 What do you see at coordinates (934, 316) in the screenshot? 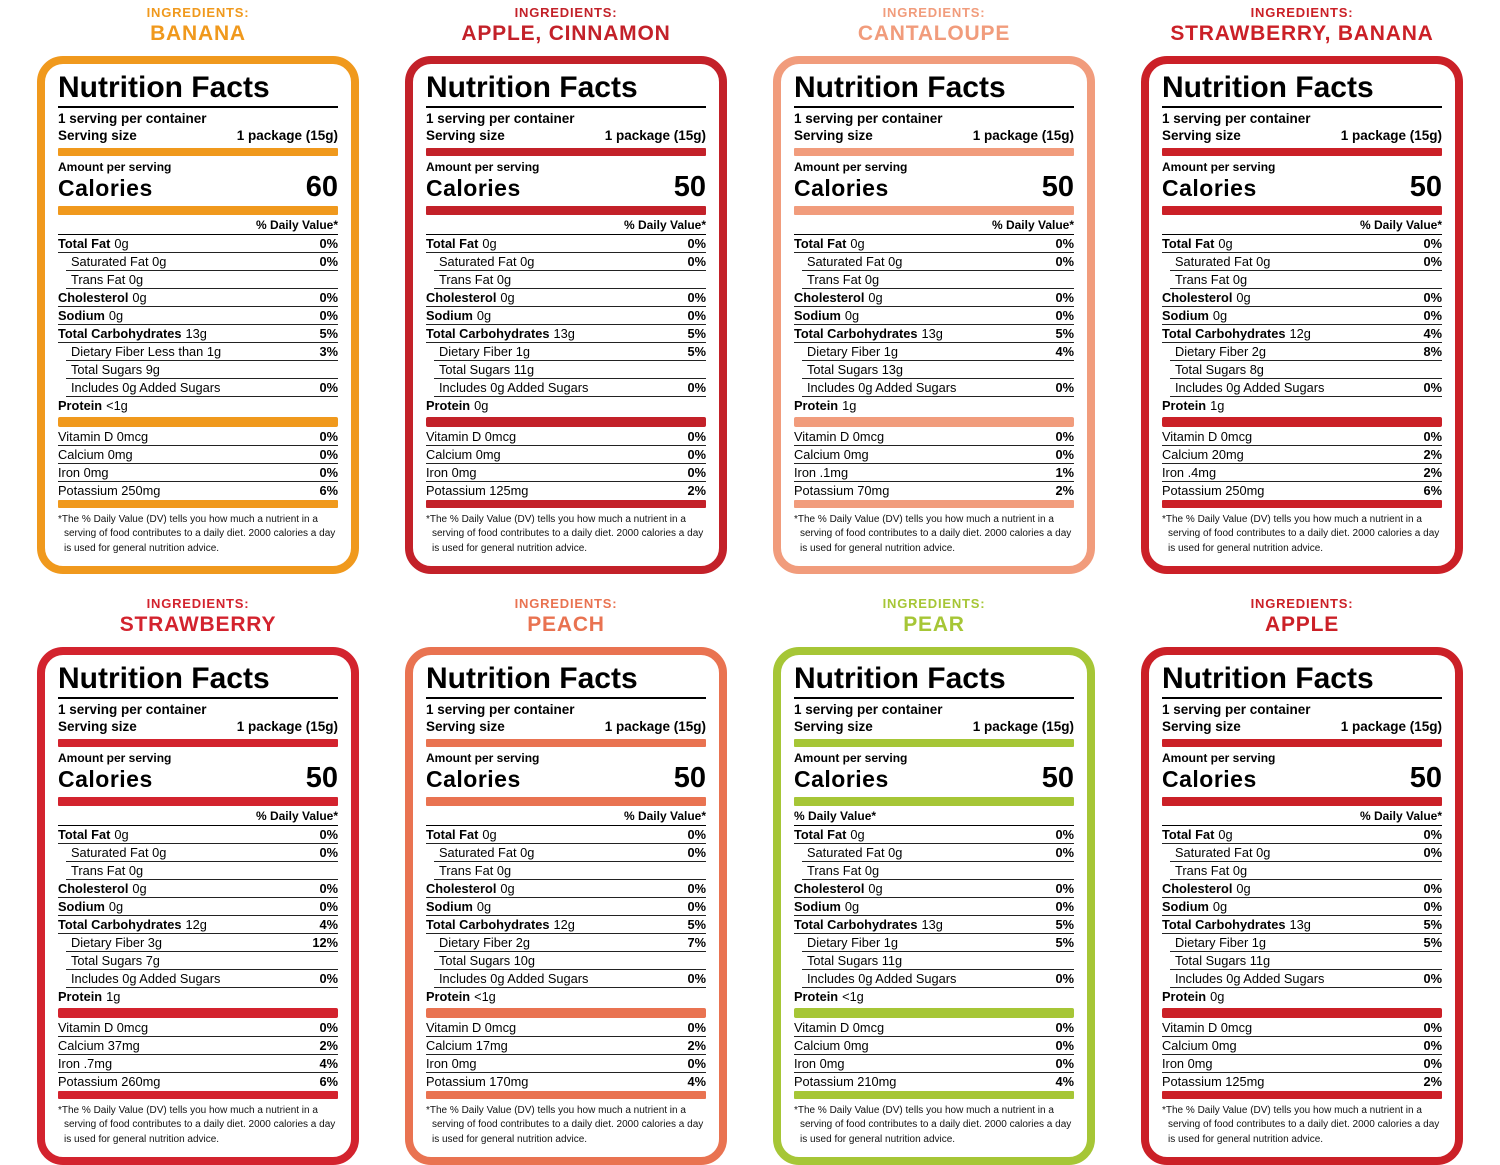
I see `nutrient-row: Sodium 0g 0%` at bounding box center [934, 316].